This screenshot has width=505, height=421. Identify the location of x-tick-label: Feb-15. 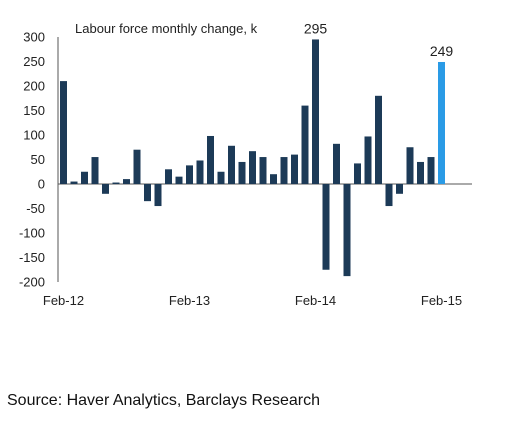
(441, 300).